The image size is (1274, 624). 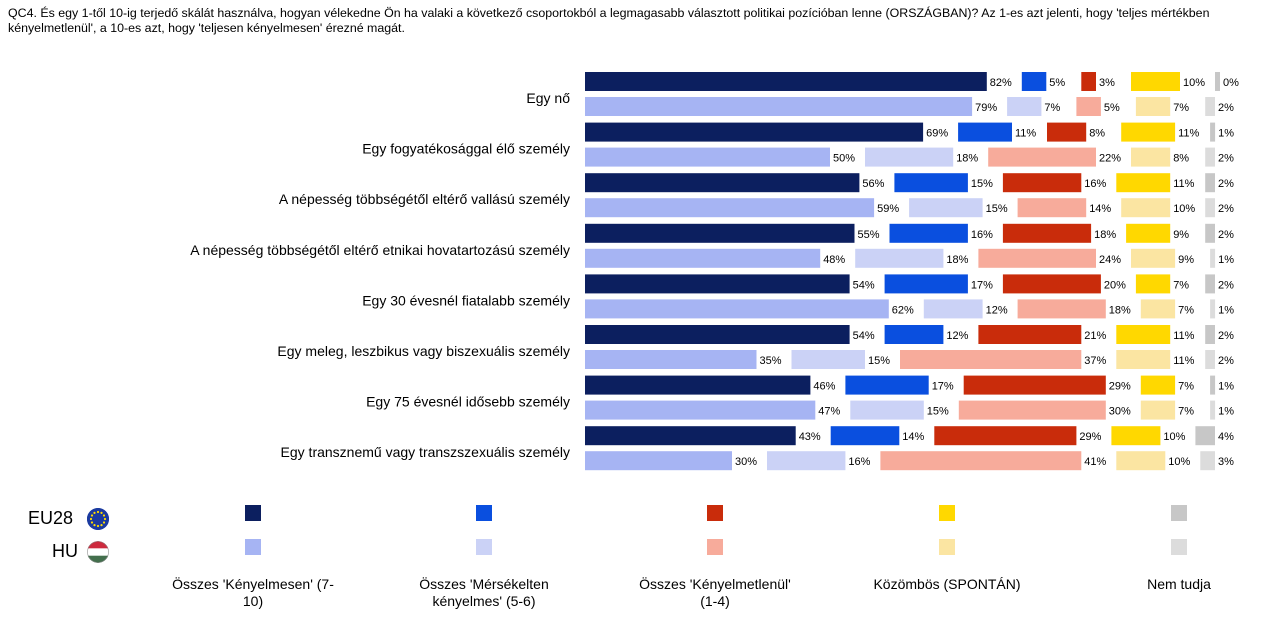 I want to click on bar-value-label: 22%, so click(x=1110, y=159).